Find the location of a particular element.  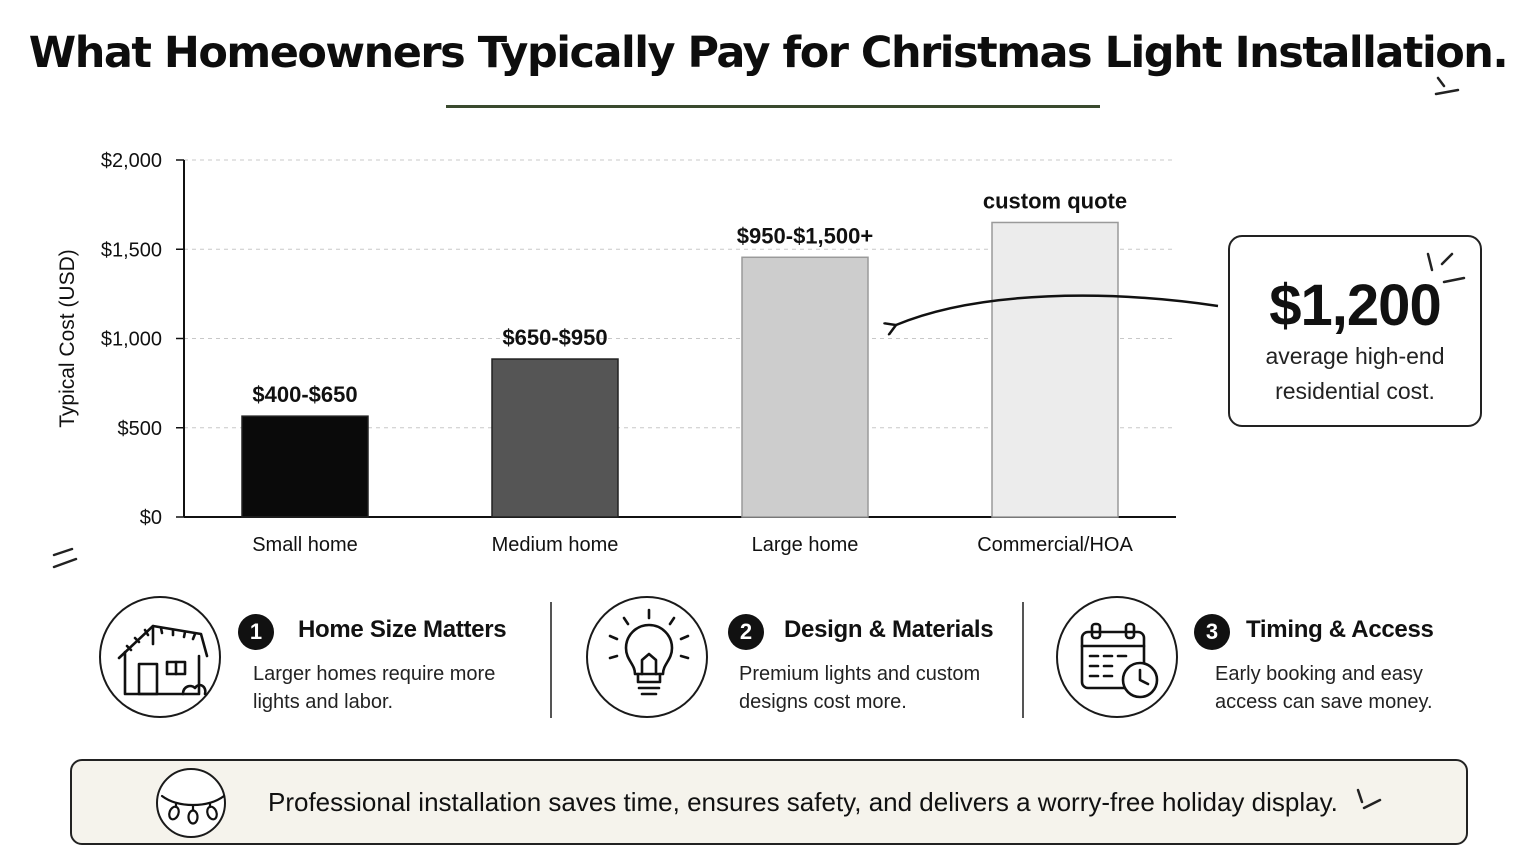

data-label: $400-$650 is located at coordinates (304, 394).